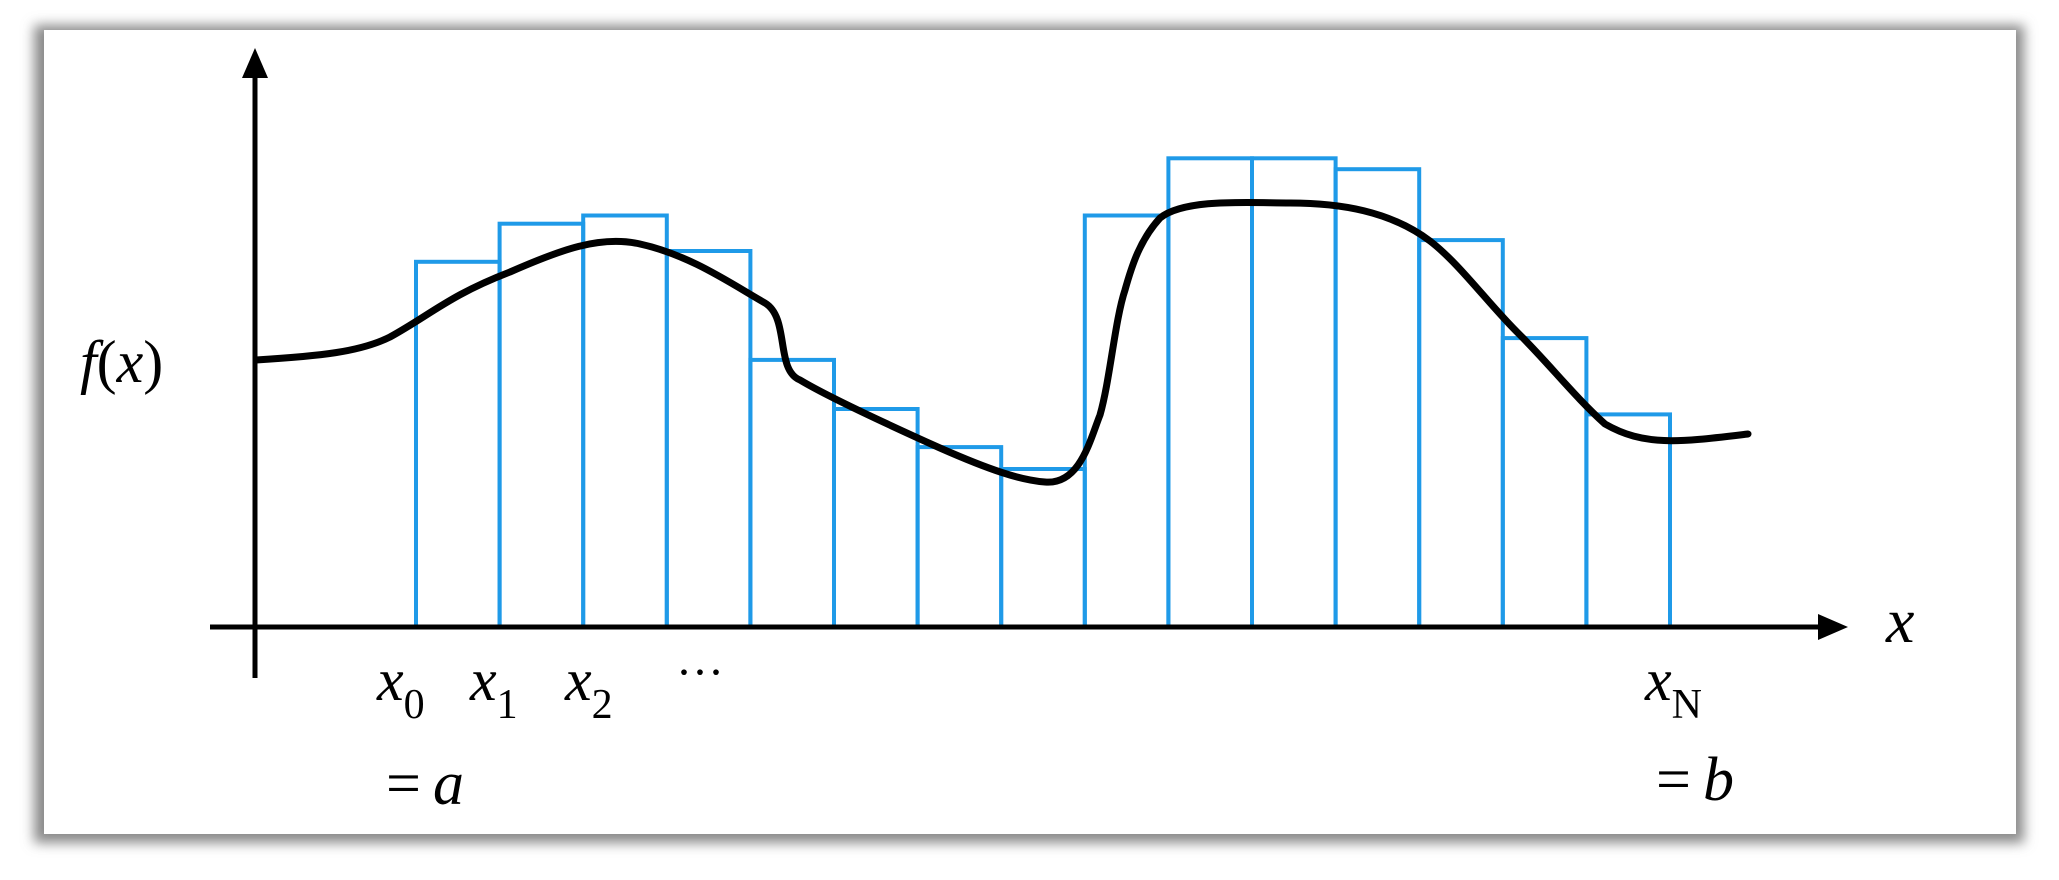  Describe the element at coordinates (400, 687) in the screenshot. I see `tick-label-x0: x0` at that location.